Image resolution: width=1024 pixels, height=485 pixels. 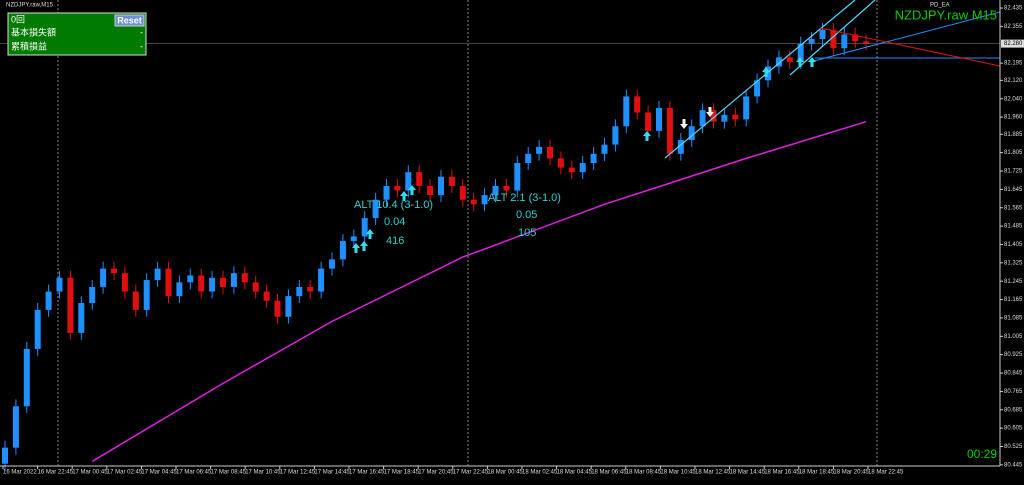 What do you see at coordinates (817, 473) in the screenshot?
I see `x-tick-label: 18 Mar 18:45` at bounding box center [817, 473].